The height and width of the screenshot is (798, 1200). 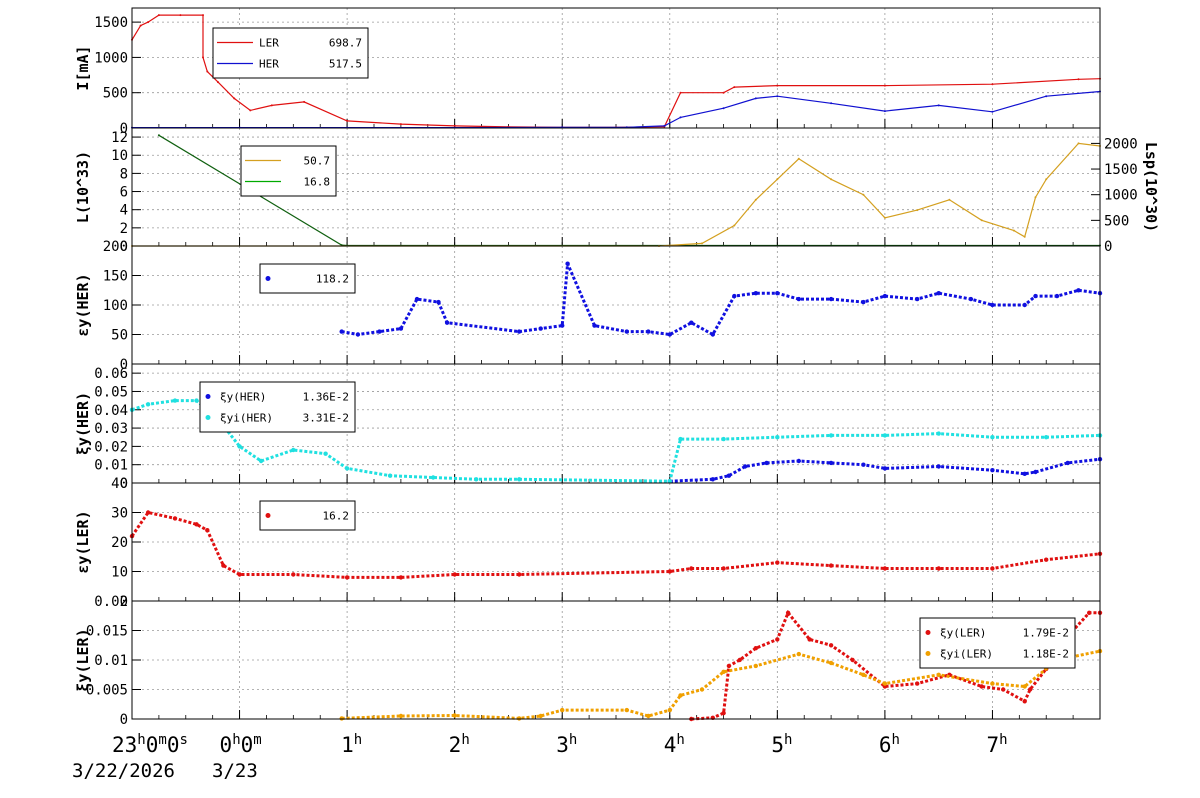 What do you see at coordinates (616, 660) in the screenshot?
I see `panel-frame` at bounding box center [616, 660].